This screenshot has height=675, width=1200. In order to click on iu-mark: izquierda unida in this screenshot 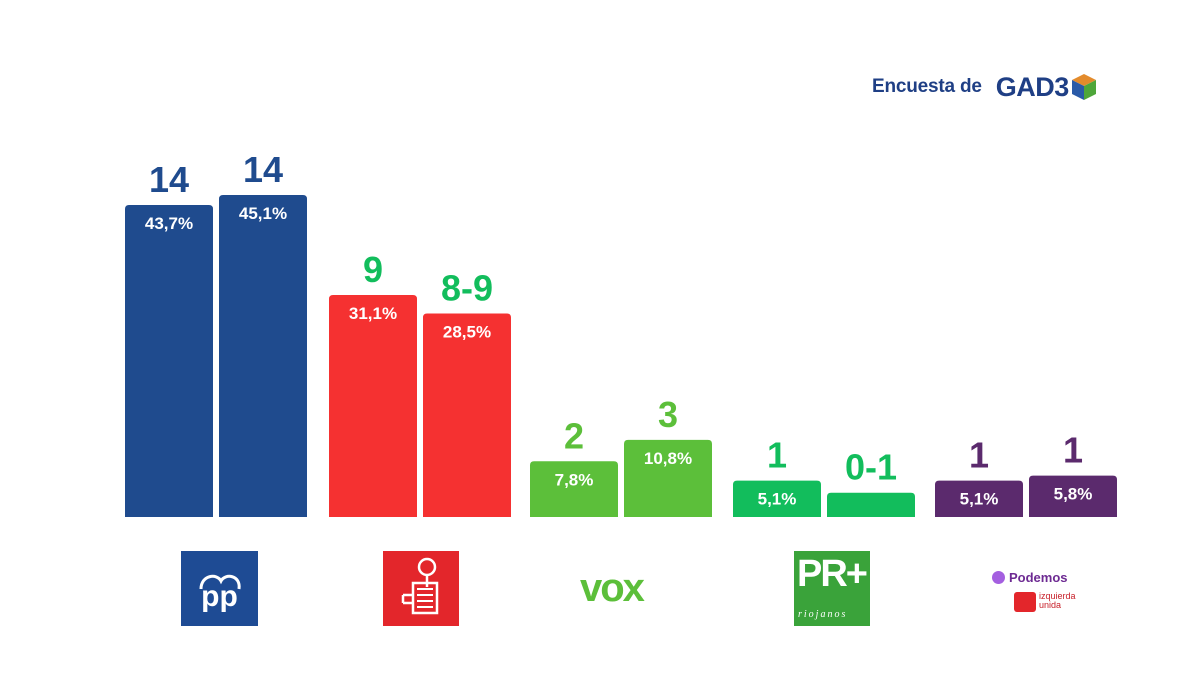, I will do `click(1046, 602)`.